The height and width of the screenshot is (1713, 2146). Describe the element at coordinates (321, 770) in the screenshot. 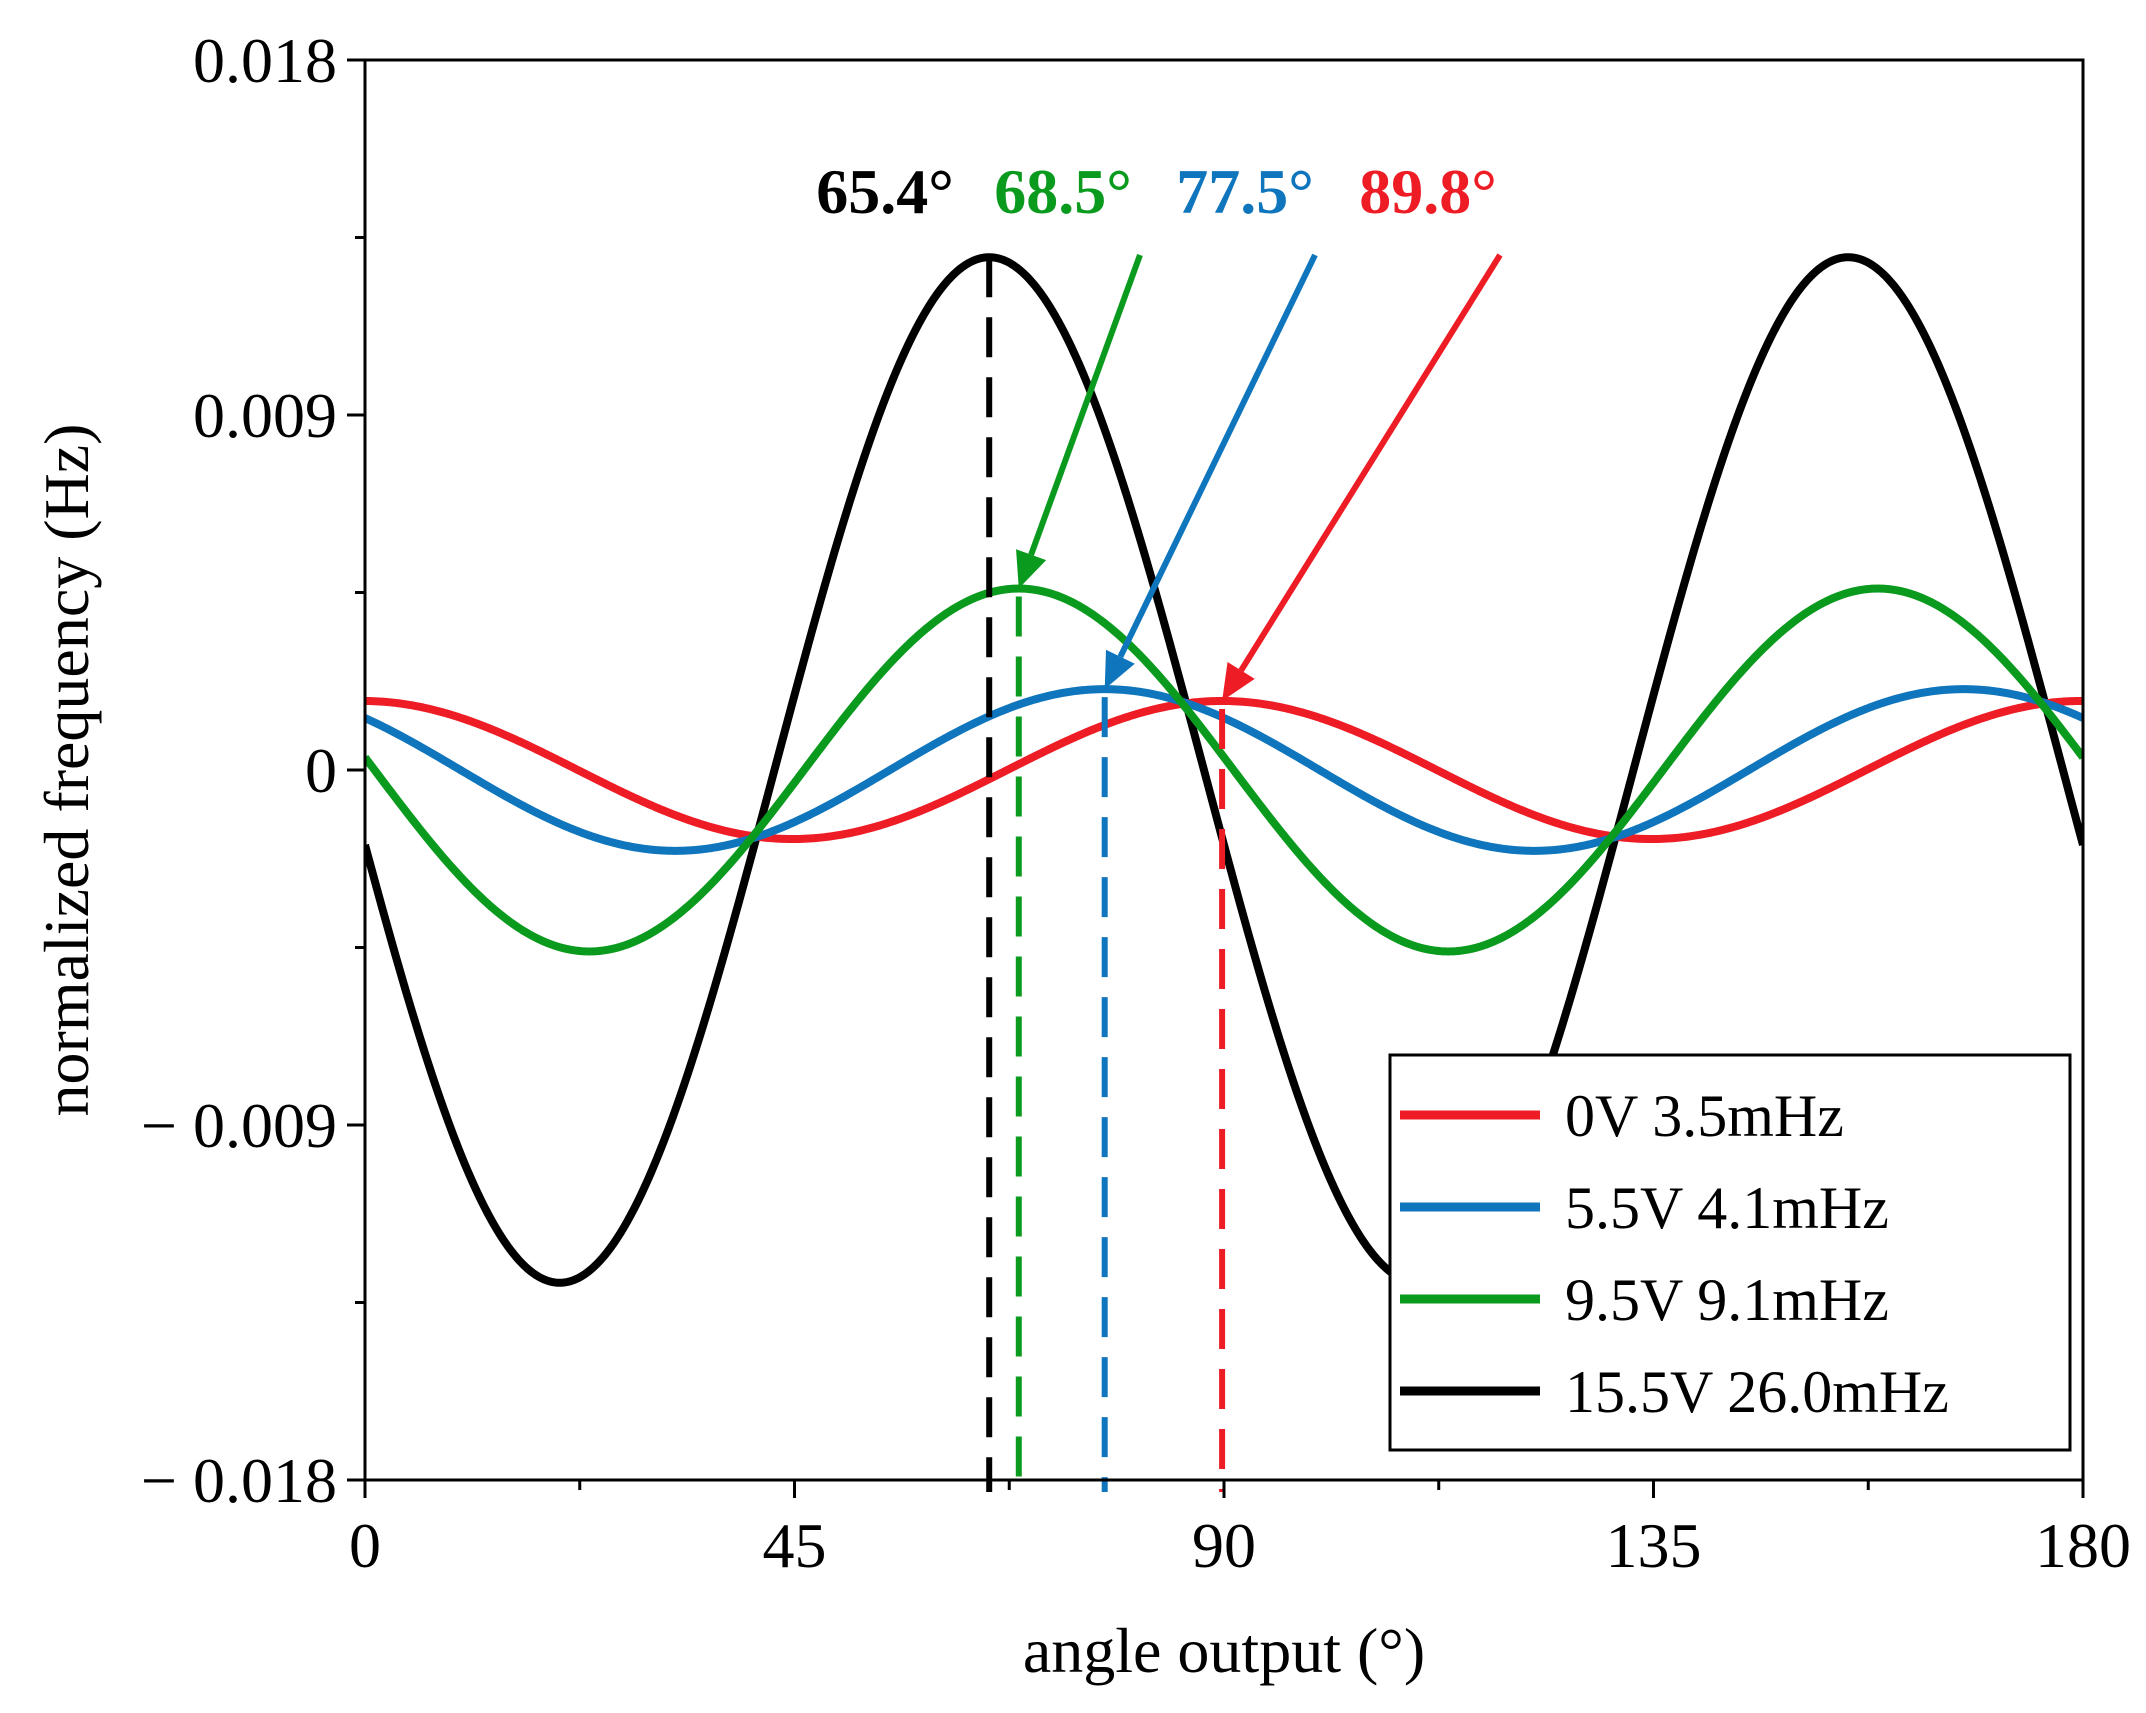

I see `y-tick-label: 0` at that location.